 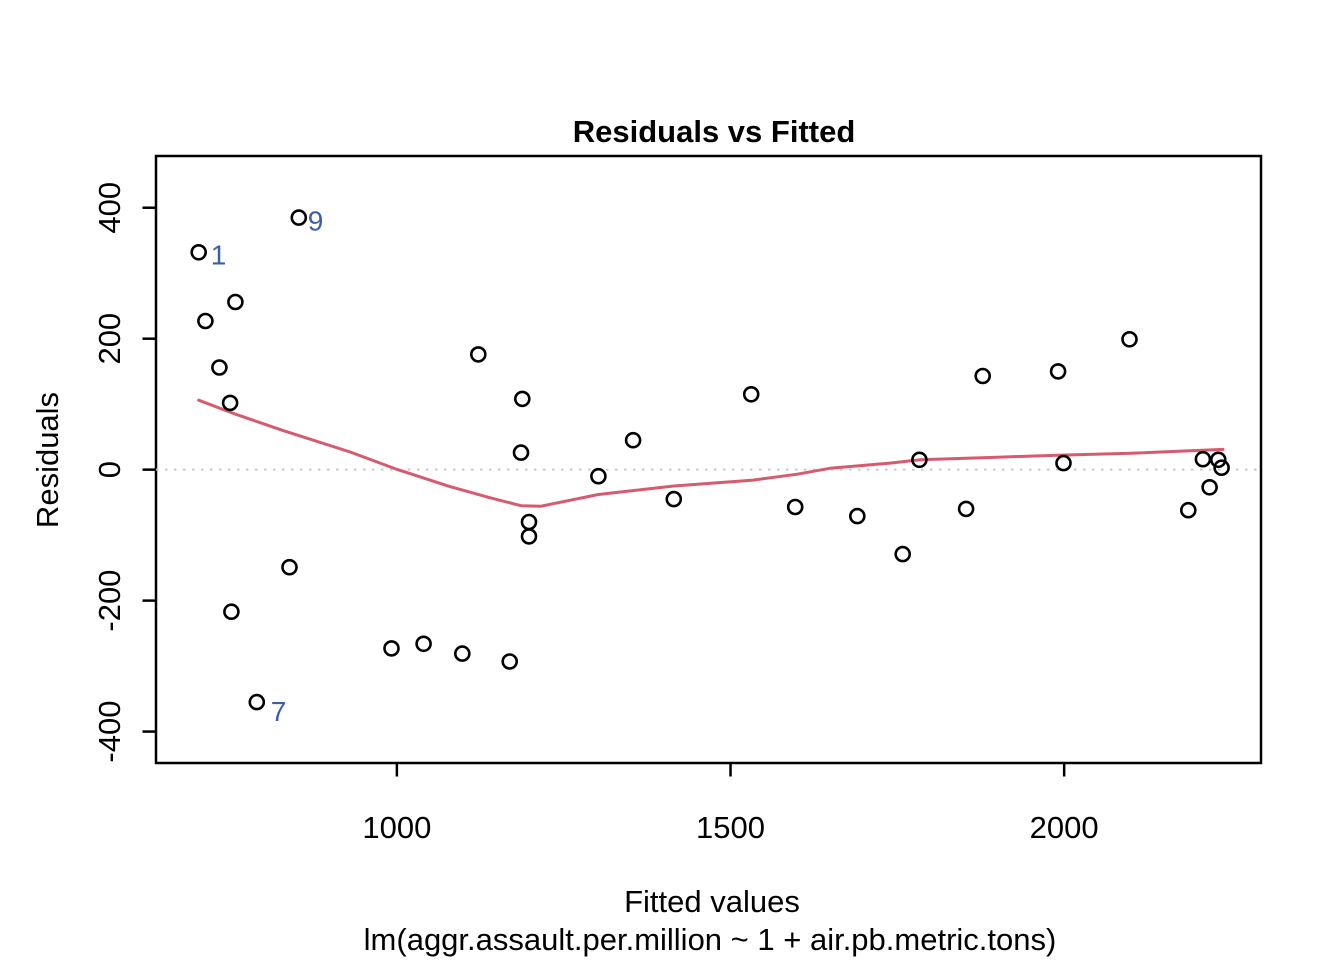 What do you see at coordinates (396, 827) in the screenshot?
I see `x-tick-label: 1000` at bounding box center [396, 827].